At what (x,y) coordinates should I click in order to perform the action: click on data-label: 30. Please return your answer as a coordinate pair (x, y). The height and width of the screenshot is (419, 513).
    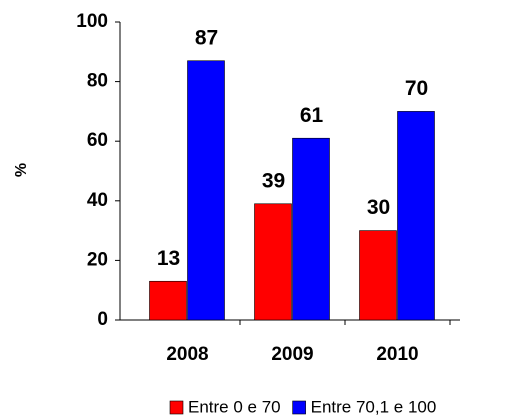
    Looking at the image, I should click on (378, 207).